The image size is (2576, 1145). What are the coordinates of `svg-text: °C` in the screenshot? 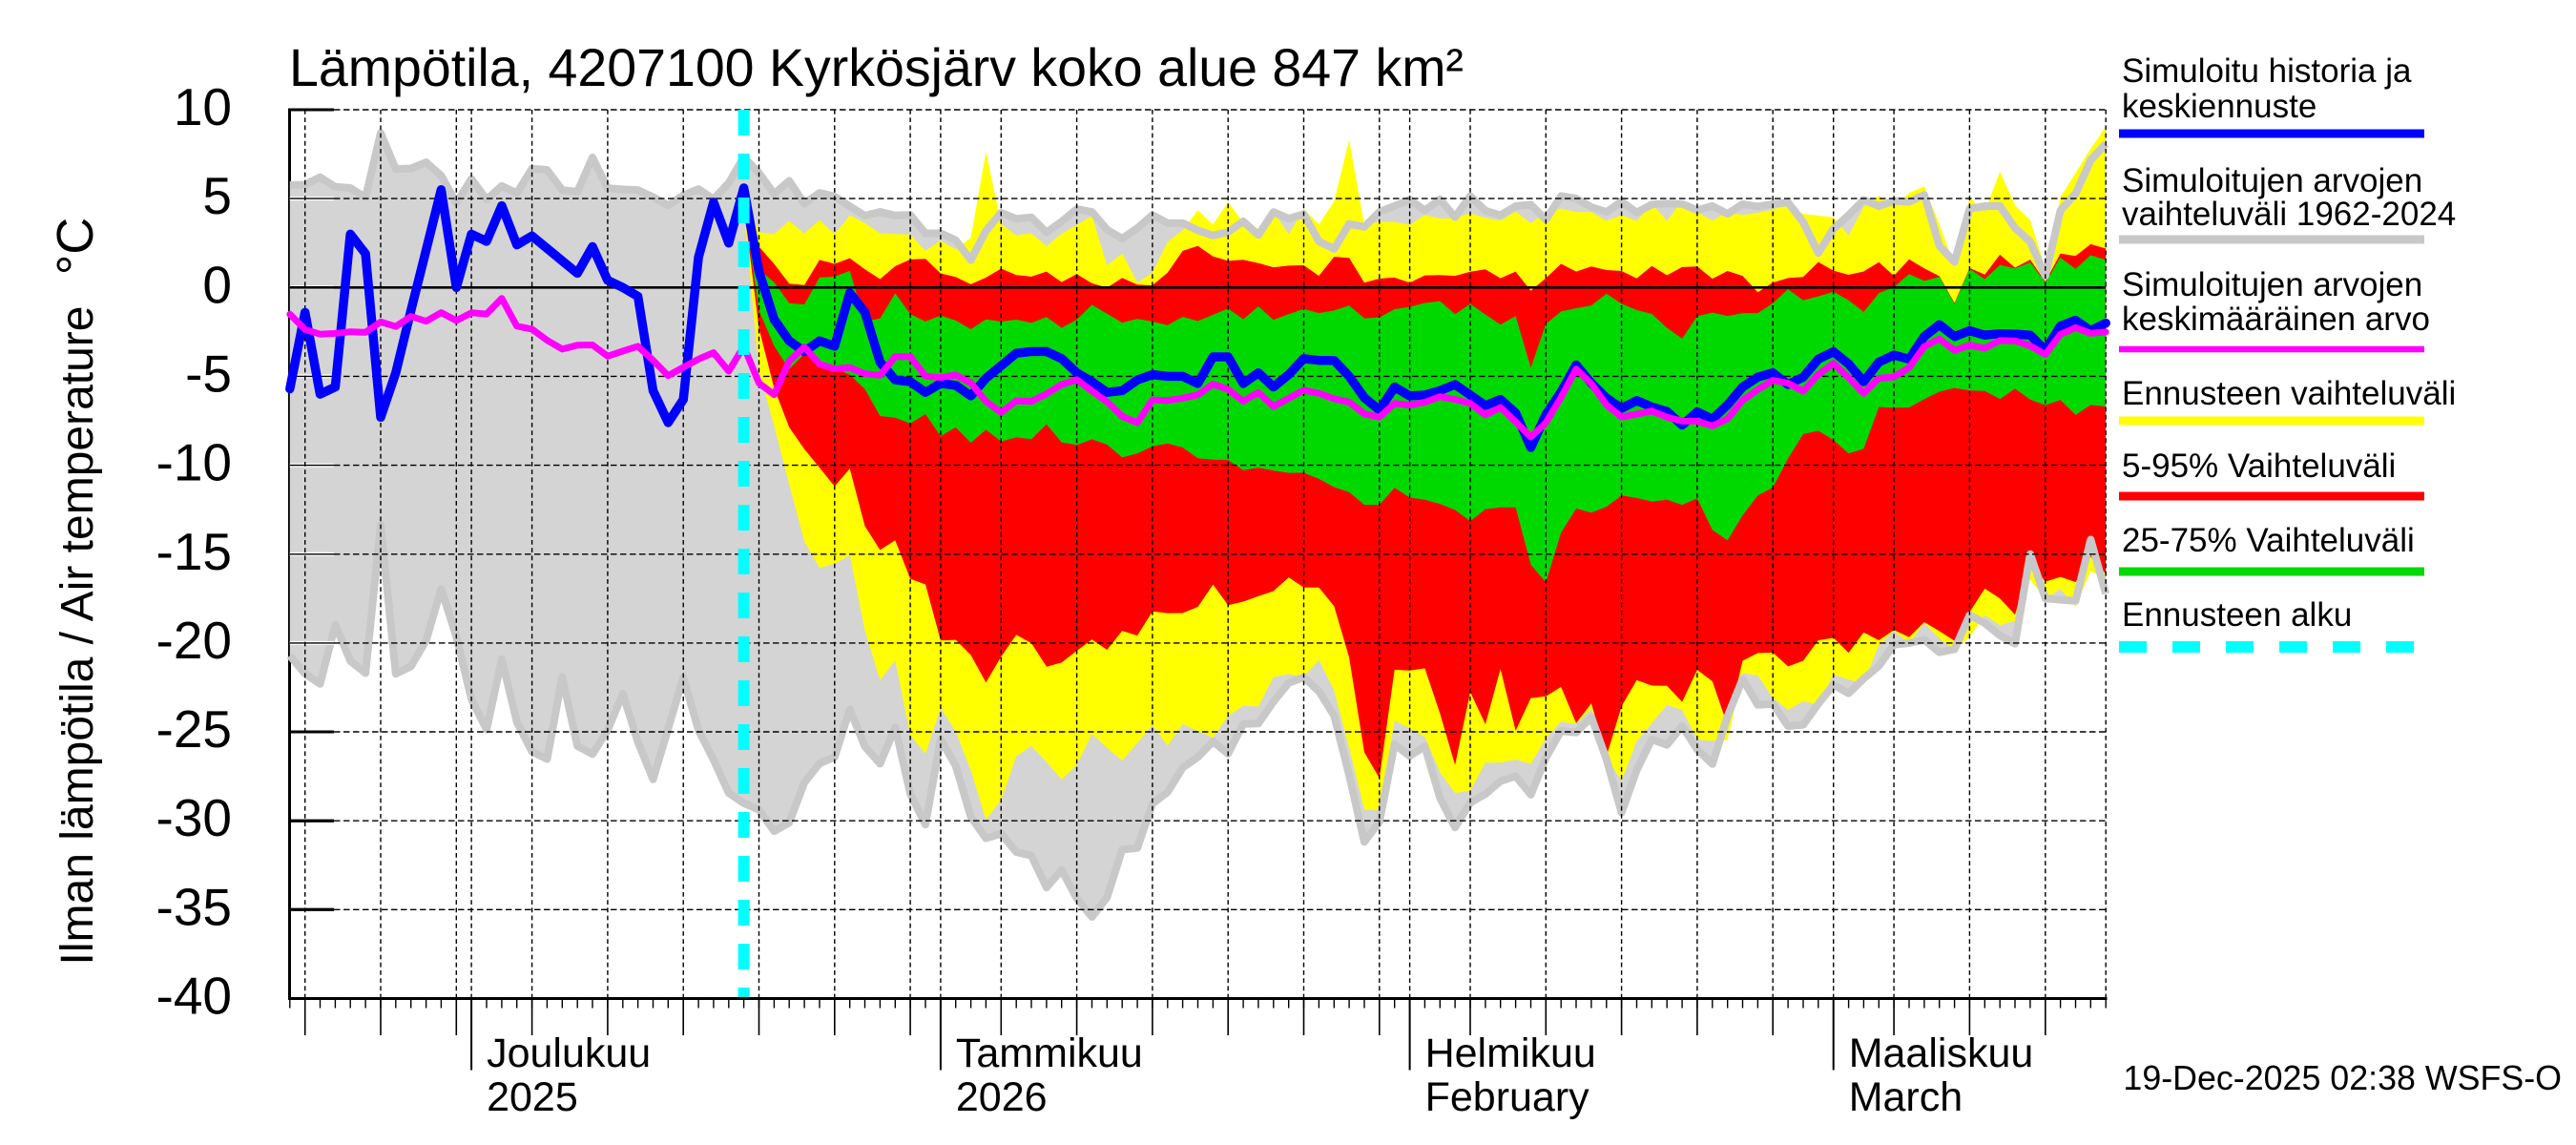 It's located at (75, 247).